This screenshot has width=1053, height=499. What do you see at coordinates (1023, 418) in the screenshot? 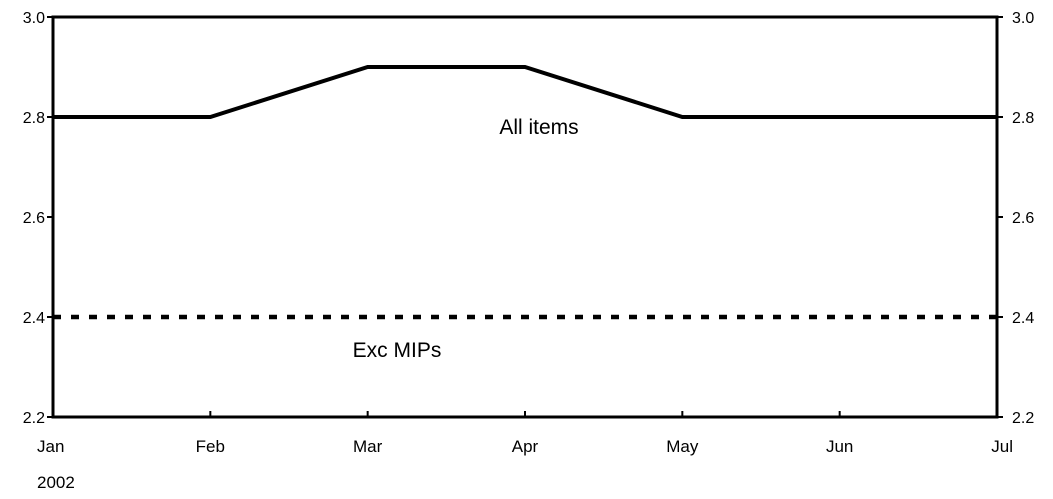
I see `right-y-tick-label: 2.2` at bounding box center [1023, 418].